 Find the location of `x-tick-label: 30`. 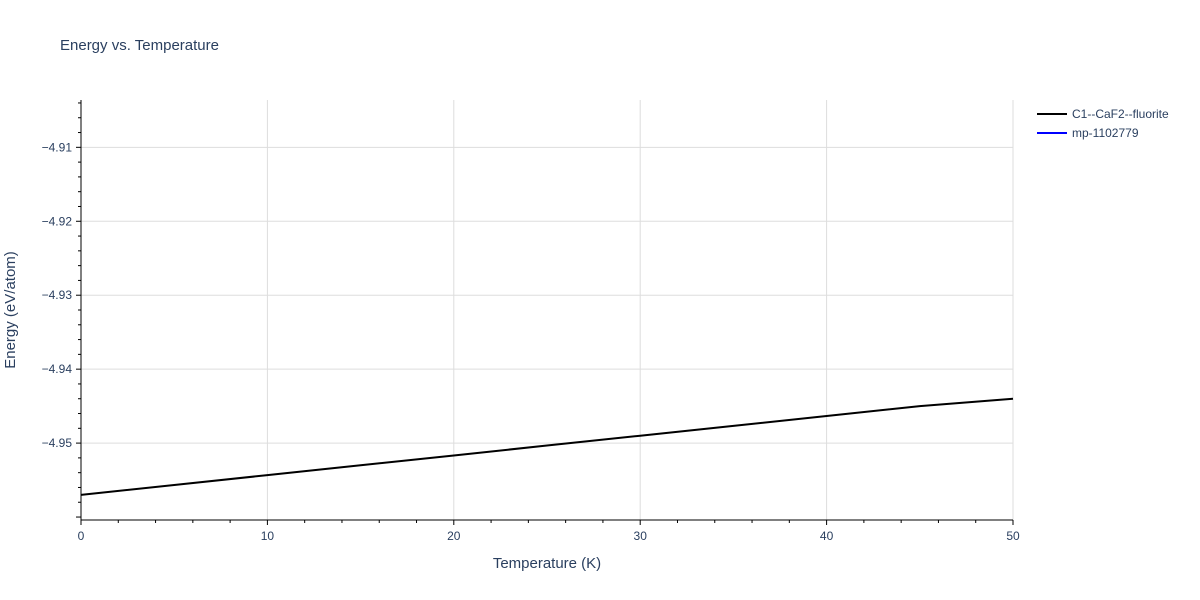

x-tick-label: 30 is located at coordinates (641, 536).